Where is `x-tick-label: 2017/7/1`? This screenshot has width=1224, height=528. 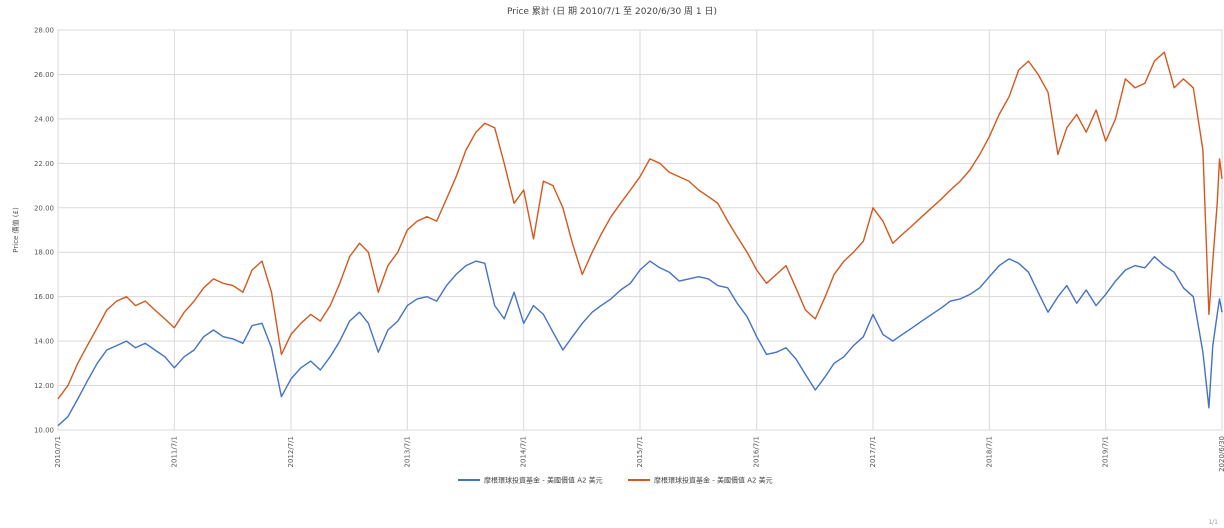 x-tick-label: 2017/7/1 is located at coordinates (873, 451).